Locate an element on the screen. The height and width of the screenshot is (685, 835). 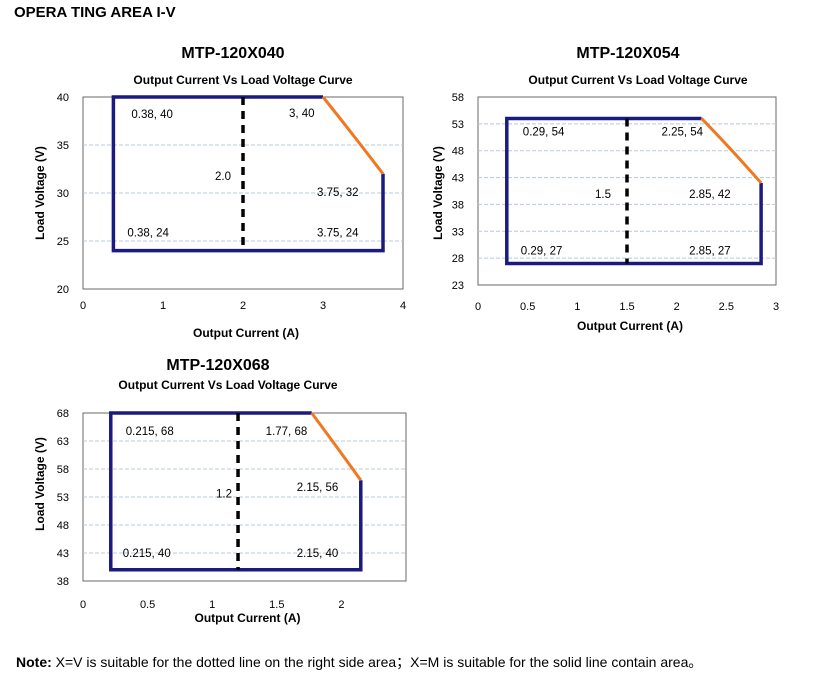
point-label: 2.15, 40 is located at coordinates (318, 554).